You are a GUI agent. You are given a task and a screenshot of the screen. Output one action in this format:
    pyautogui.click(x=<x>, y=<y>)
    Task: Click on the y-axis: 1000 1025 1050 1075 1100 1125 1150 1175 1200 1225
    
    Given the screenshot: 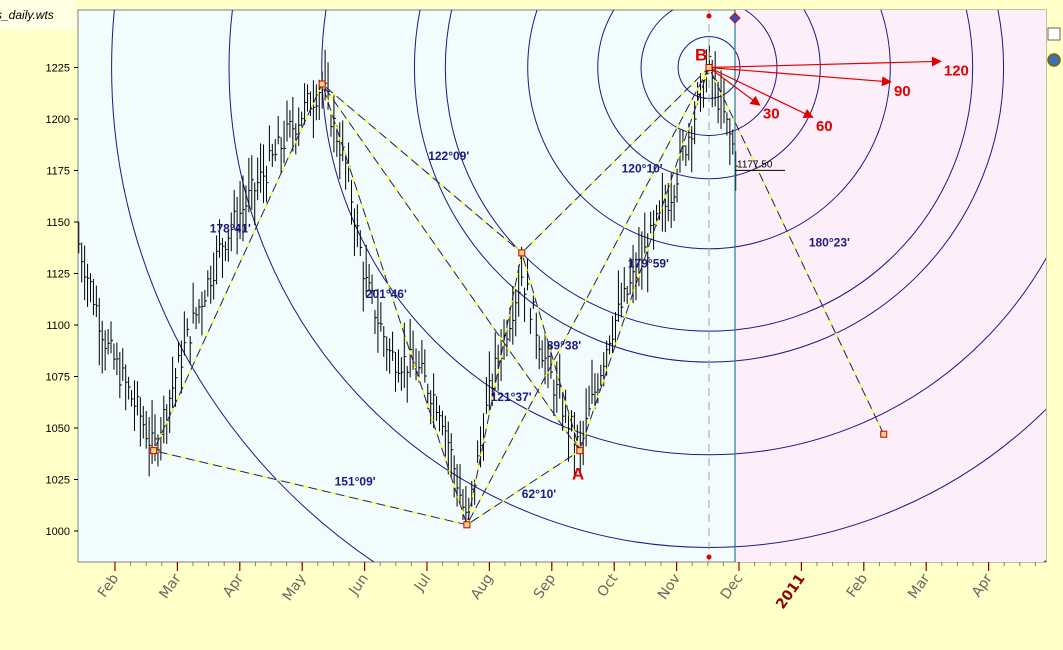 What is the action you would take?
    pyautogui.click(x=62, y=300)
    